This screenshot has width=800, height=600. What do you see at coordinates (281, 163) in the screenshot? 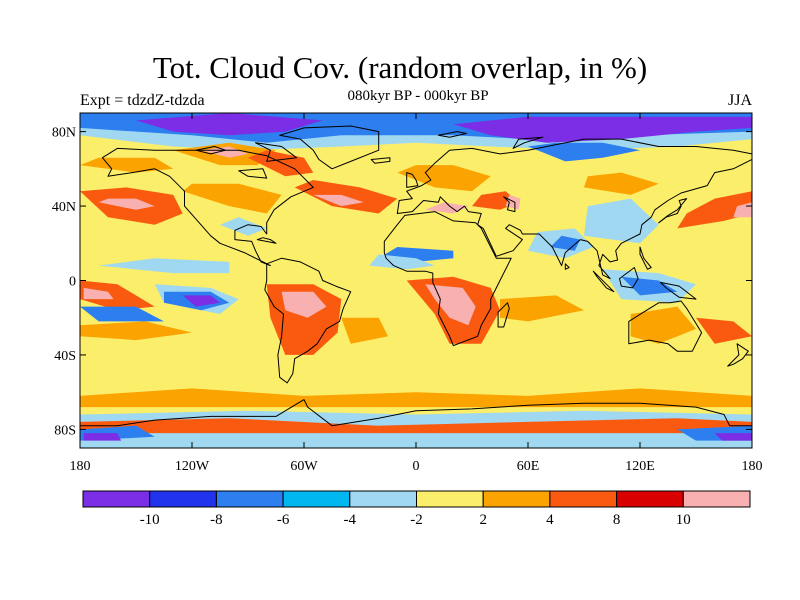
I see `labrador-red-orange` at bounding box center [281, 163].